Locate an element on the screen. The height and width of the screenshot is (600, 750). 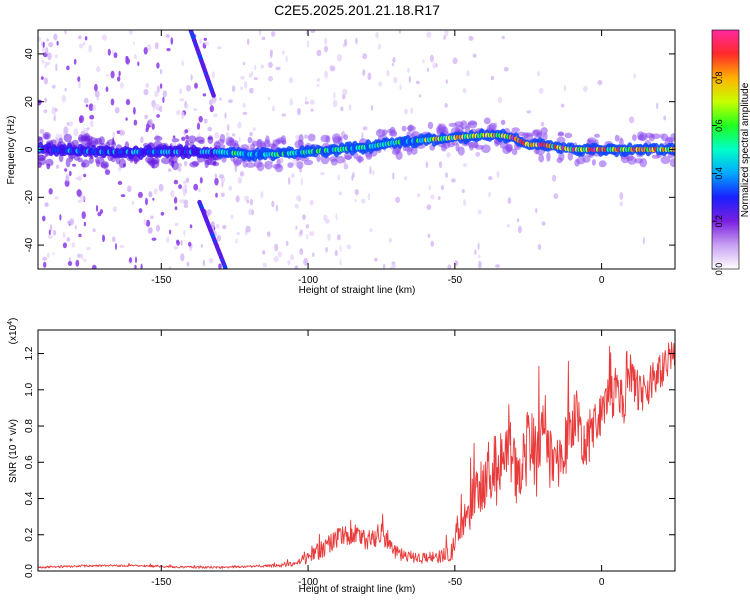
colorbar-tick-label: 0.2 is located at coordinates (719, 221).